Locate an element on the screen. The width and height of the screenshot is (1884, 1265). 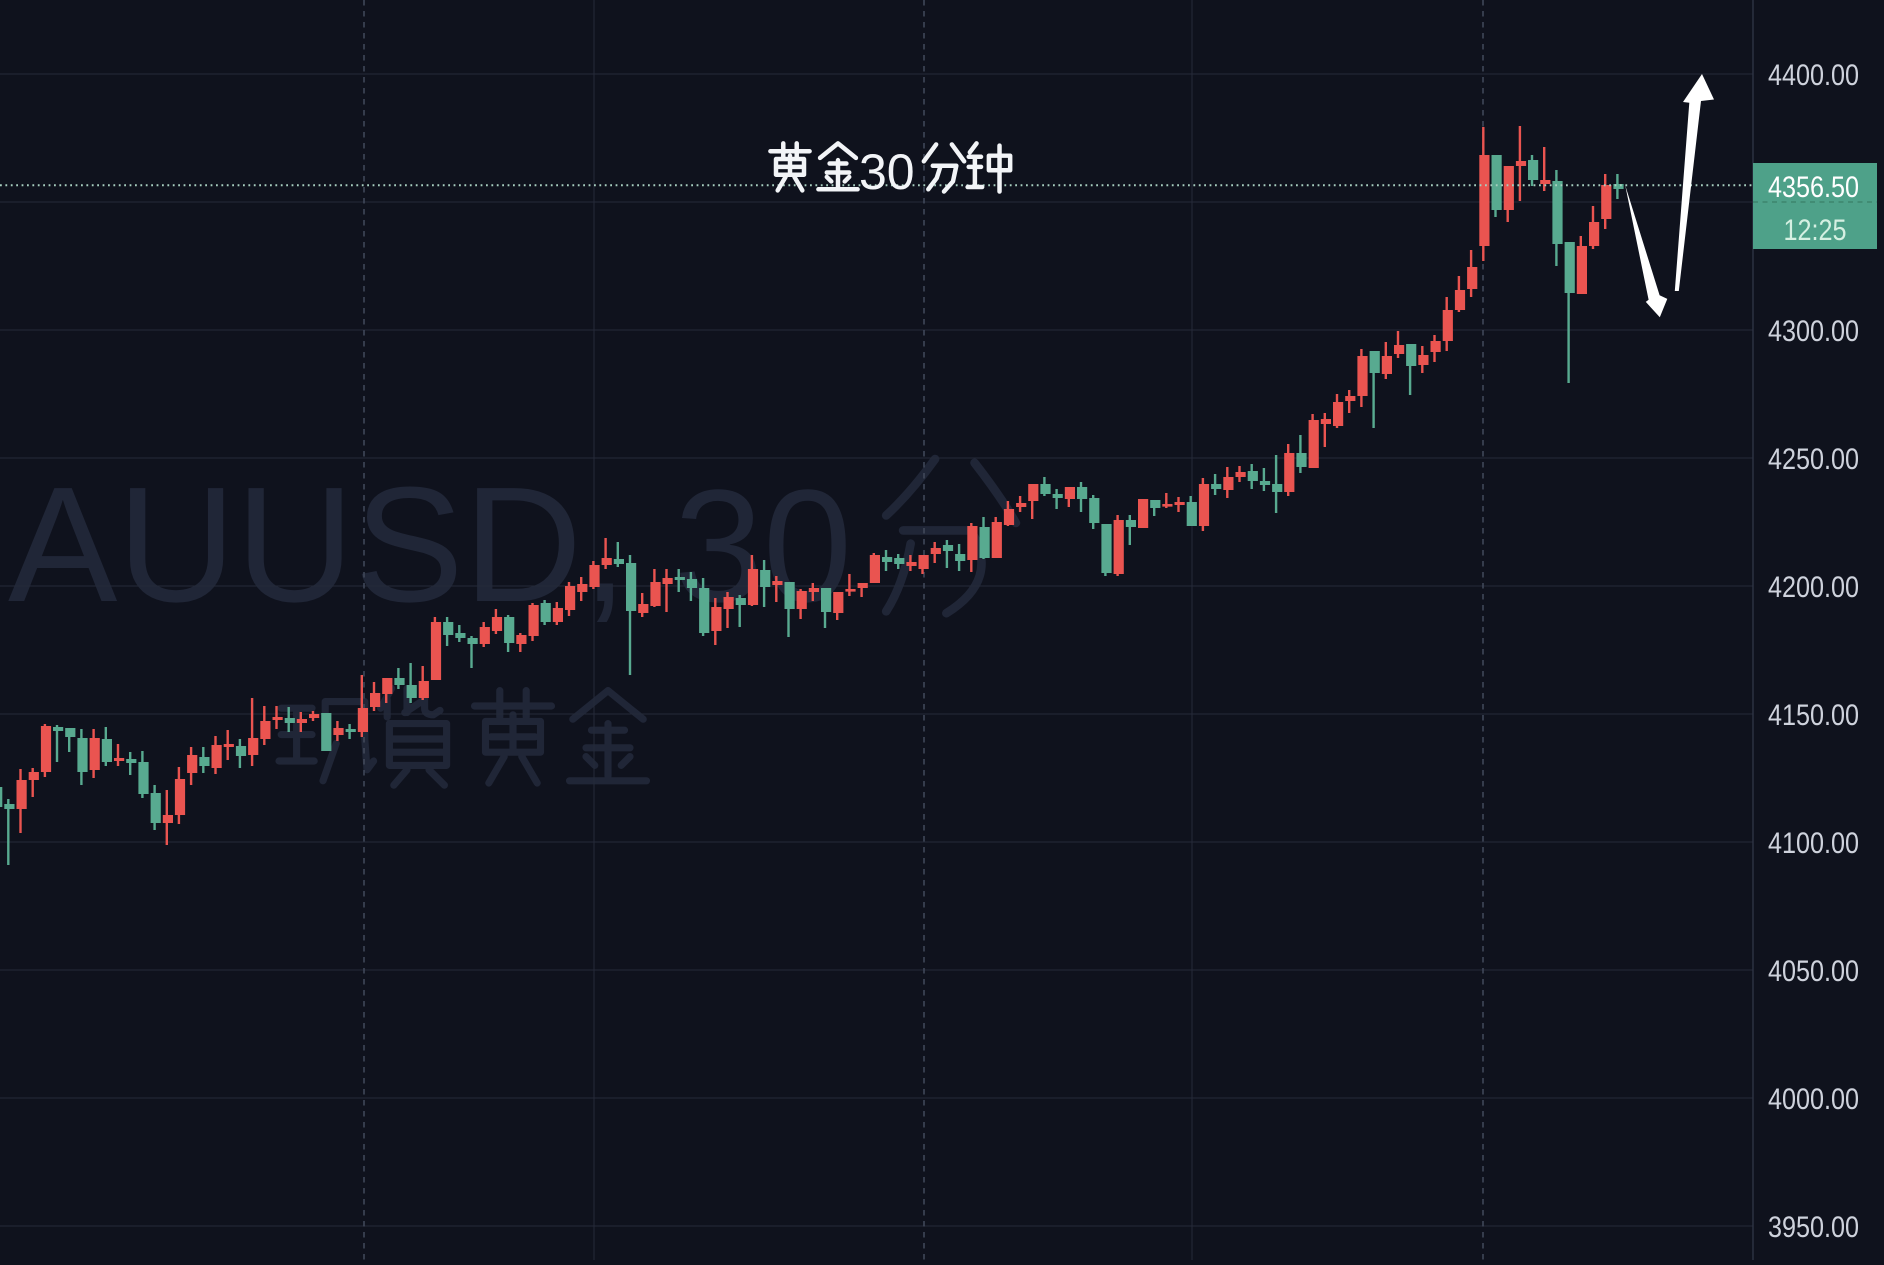
svg-text: 3950.00 is located at coordinates (1813, 1227).